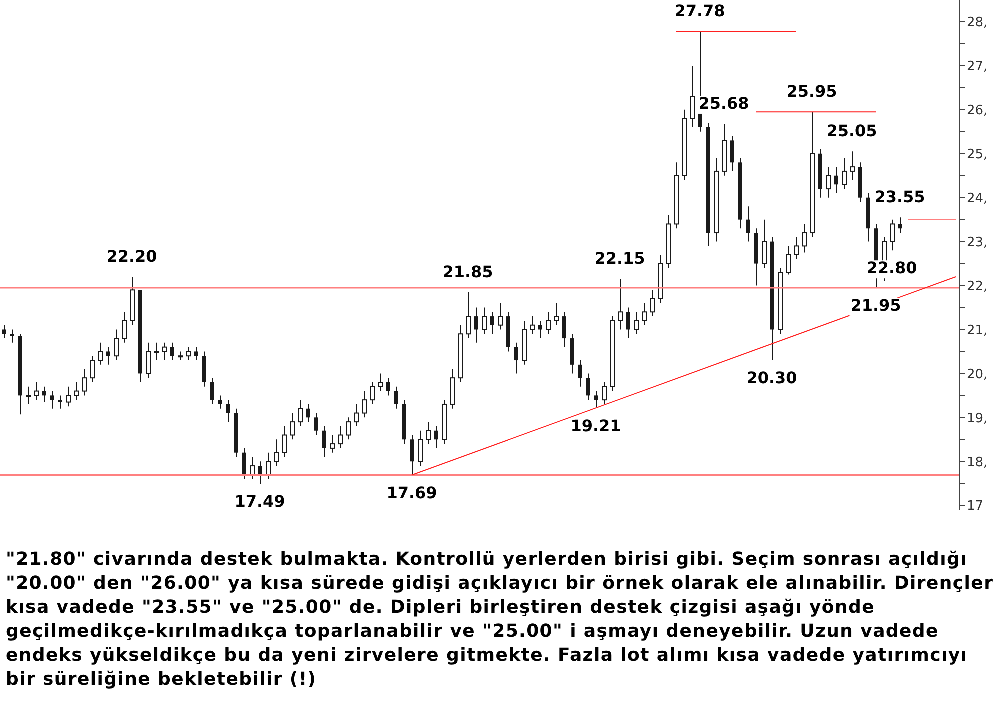  What do you see at coordinates (900, 197) in the screenshot?
I see `annotation: 23.55` at bounding box center [900, 197].